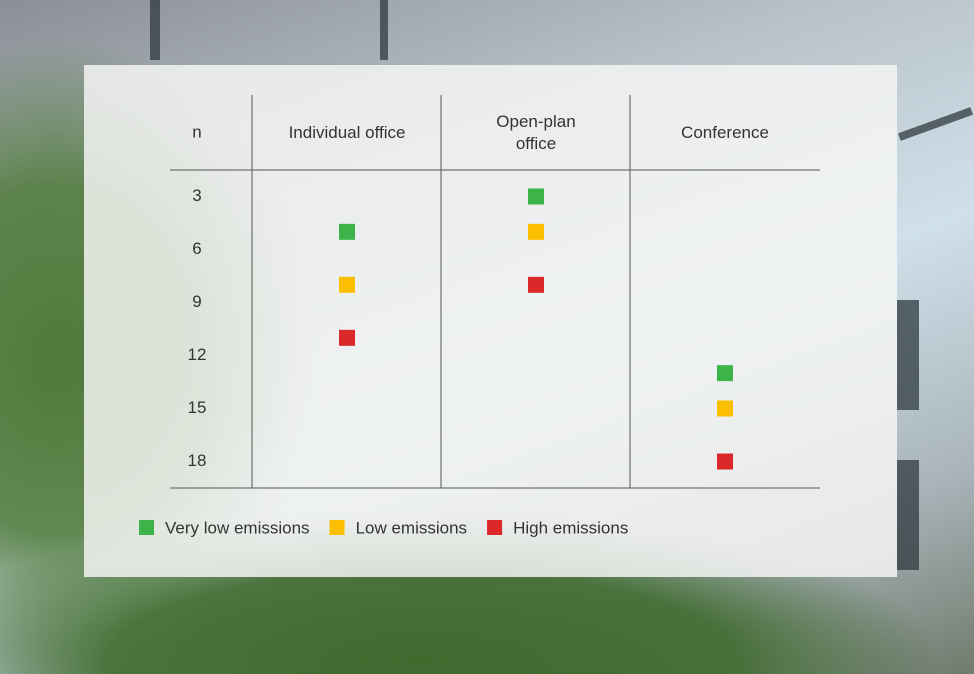 The image size is (974, 674). Describe the element at coordinates (196, 248) in the screenshot. I see `y-tick-label: 6` at that location.